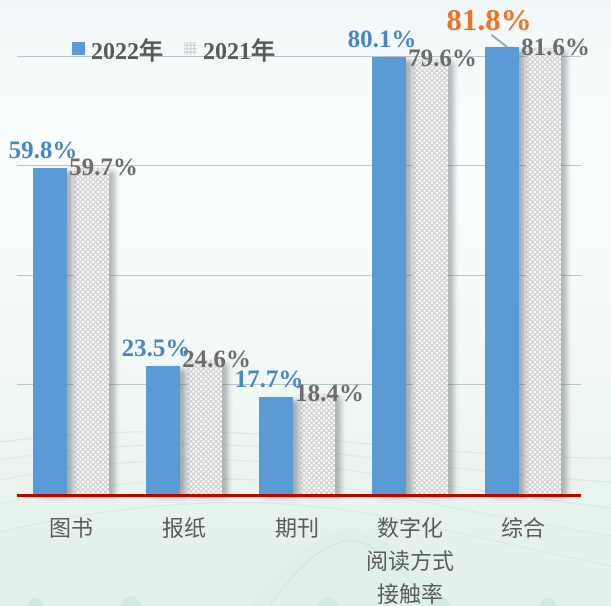 The width and height of the screenshot is (611, 606). Describe the element at coordinates (103, 168) in the screenshot. I see `value-label-2021-0: 59.7%` at that location.